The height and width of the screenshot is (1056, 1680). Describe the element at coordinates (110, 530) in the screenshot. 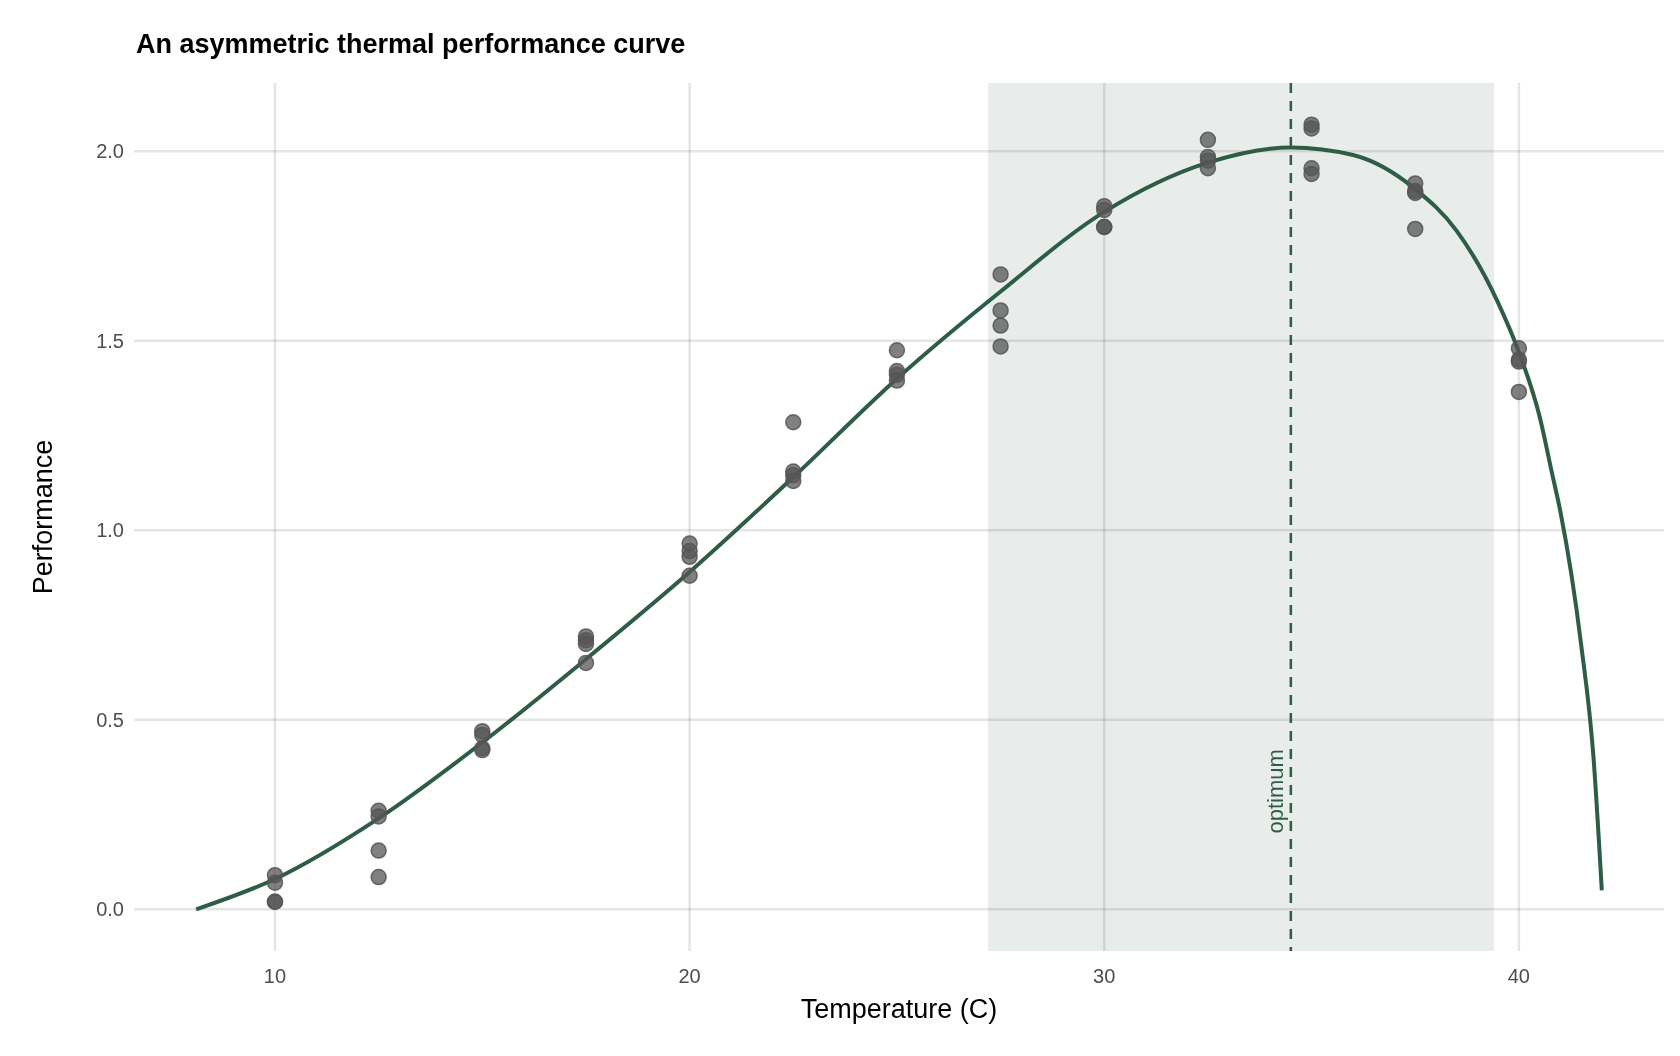

I see `y-tick-label: 1.0` at that location.